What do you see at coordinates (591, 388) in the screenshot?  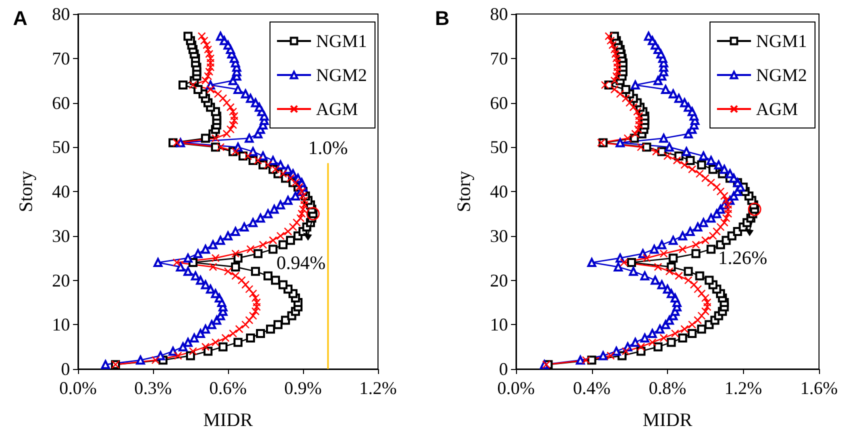 I see `x-tick-label: 0.4%` at bounding box center [591, 388].